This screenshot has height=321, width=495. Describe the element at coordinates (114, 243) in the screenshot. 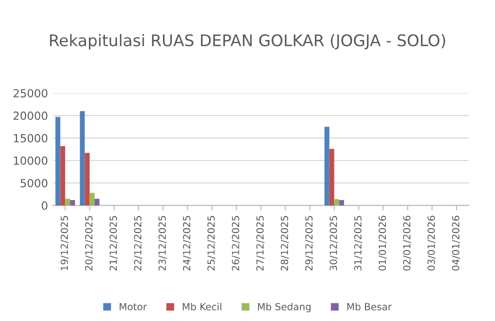

I see `x-tick-label: 21/12/2025` at that location.